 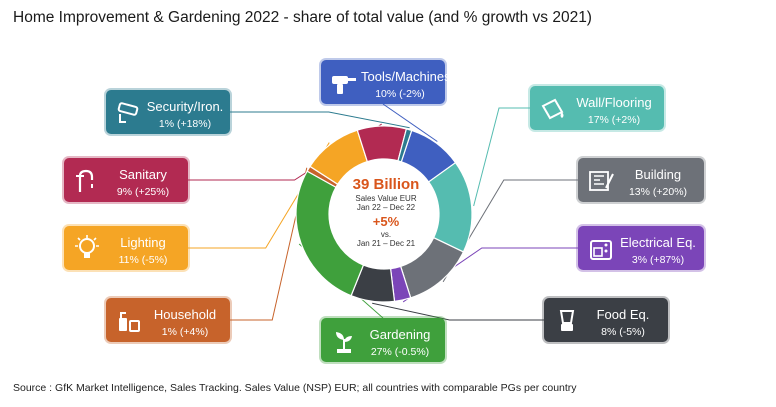 I want to click on paint-bucket-icon, so click(x=553, y=109).